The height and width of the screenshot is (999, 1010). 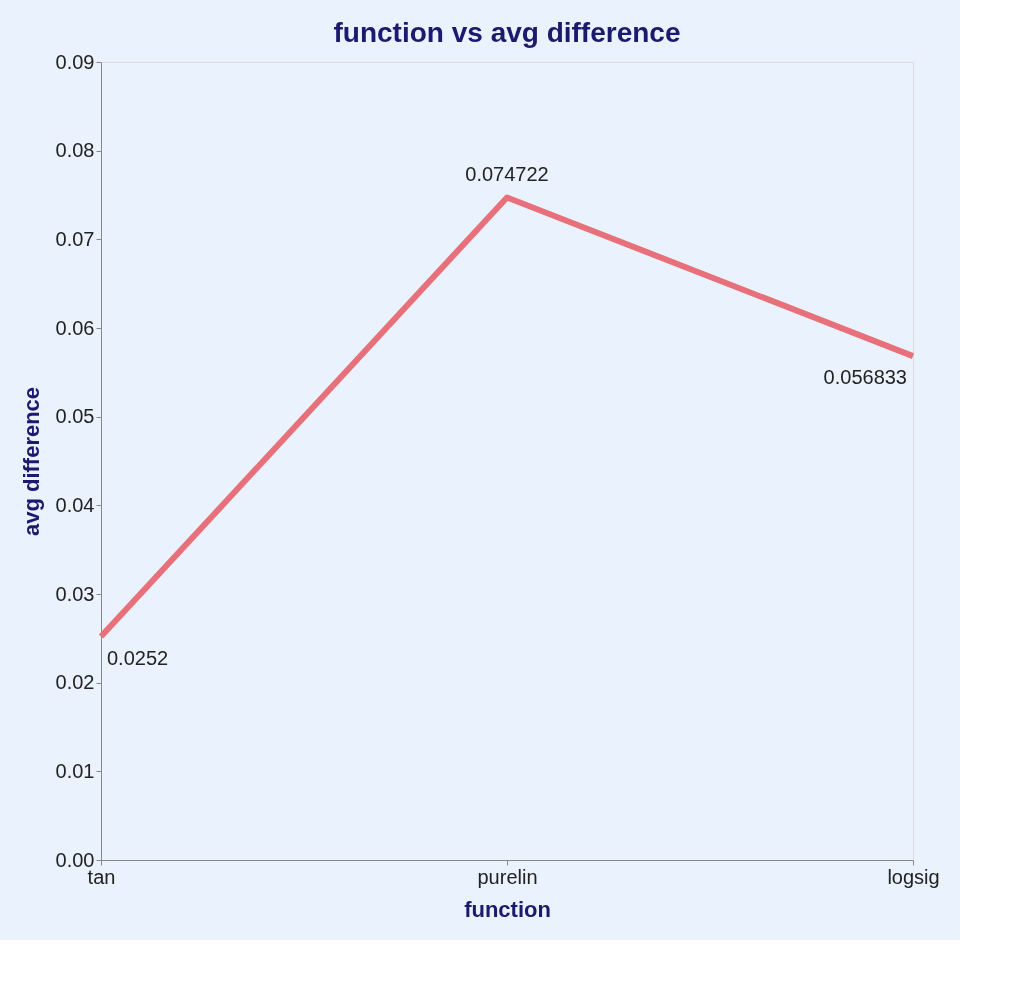 What do you see at coordinates (507, 876) in the screenshot?
I see `x-tick-label: purelin` at bounding box center [507, 876].